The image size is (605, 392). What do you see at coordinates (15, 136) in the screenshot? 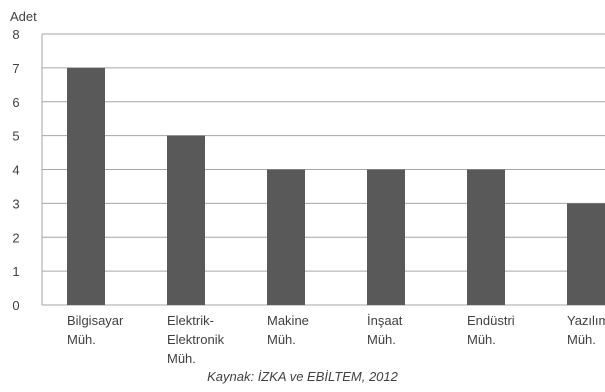
I see `y-tick-label: 5` at bounding box center [15, 136].